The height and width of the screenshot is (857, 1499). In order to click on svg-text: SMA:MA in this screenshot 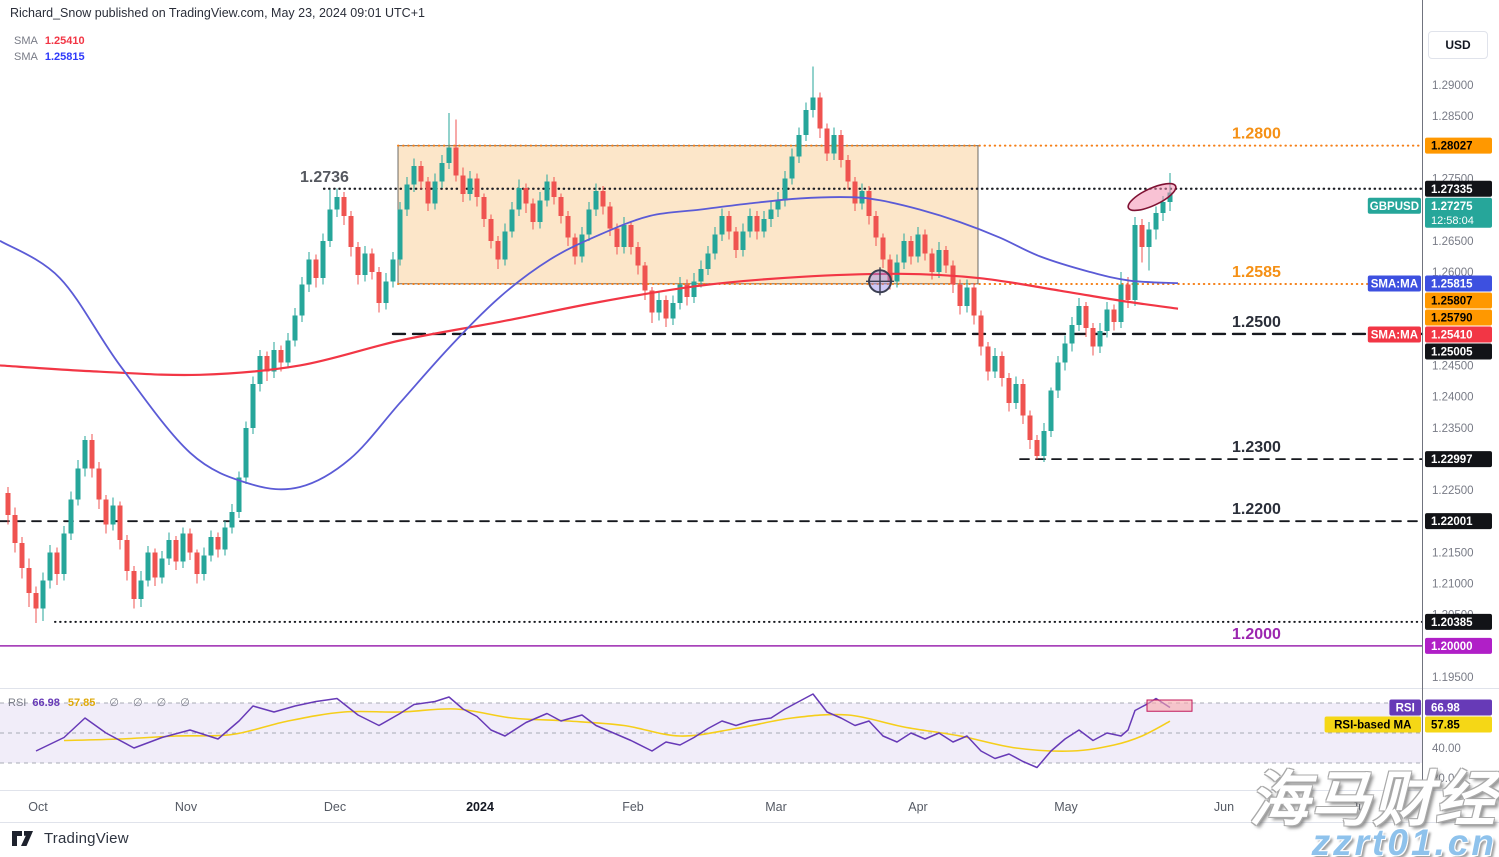, I will do `click(1394, 335)`.